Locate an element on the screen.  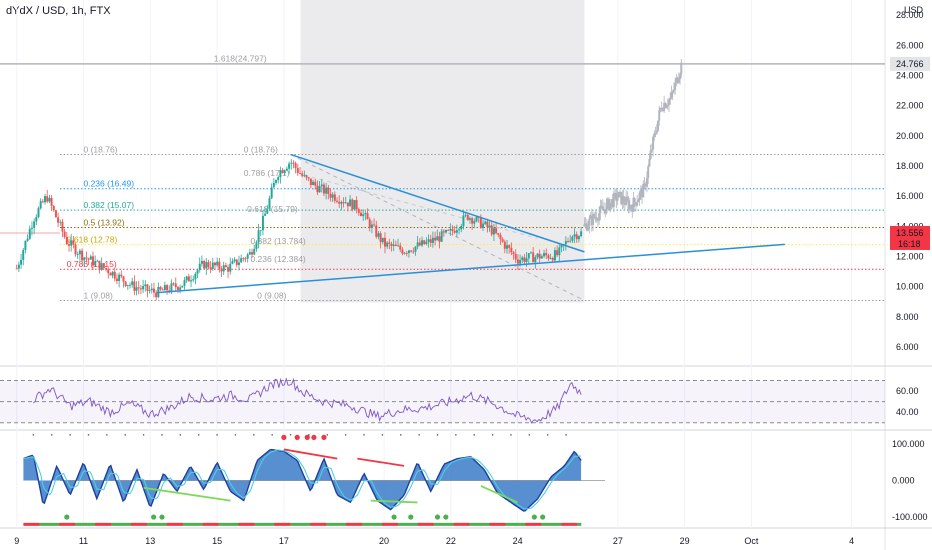
fib-ray is located at coordinates (437, 227).